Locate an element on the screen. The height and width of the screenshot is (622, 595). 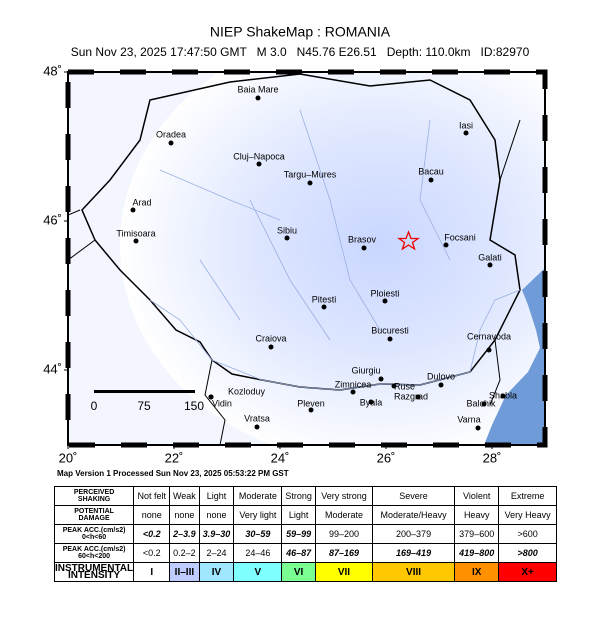
legend-cell: VI is located at coordinates (298, 572).